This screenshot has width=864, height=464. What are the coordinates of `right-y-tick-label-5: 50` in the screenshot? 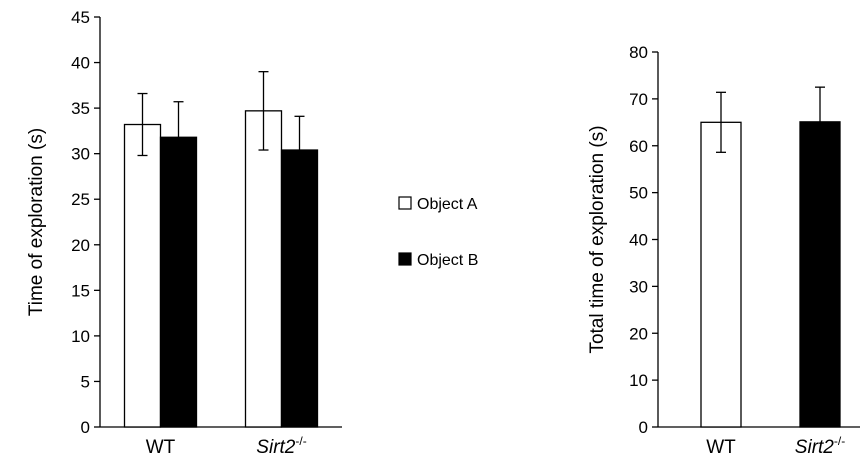 It's located at (638, 193).